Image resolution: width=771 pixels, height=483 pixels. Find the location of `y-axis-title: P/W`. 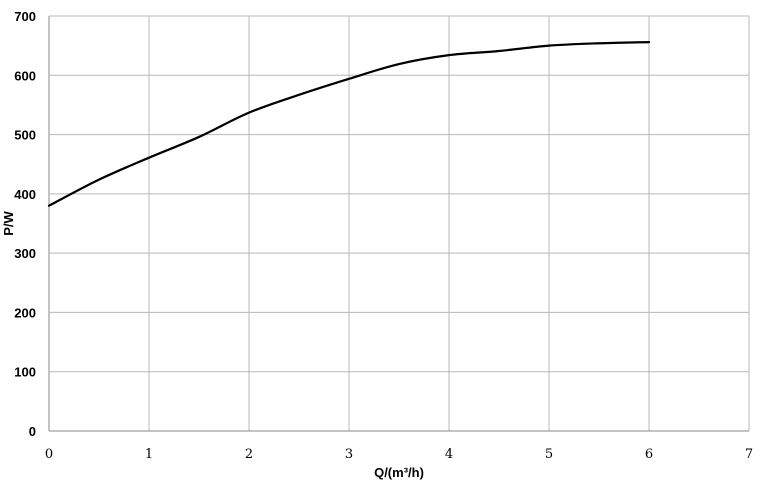

y-axis-title: P/W is located at coordinates (8, 222).